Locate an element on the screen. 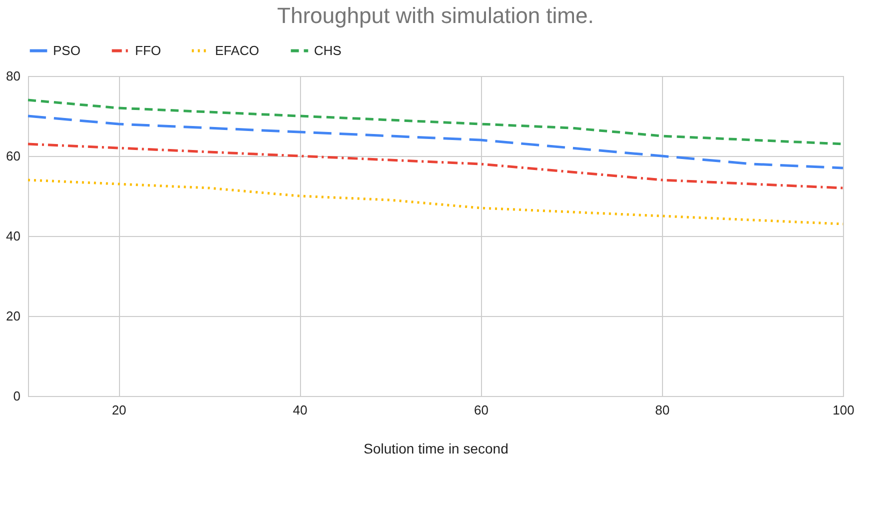 This screenshot has width=872, height=508. x-tick-label: 100 is located at coordinates (843, 410).